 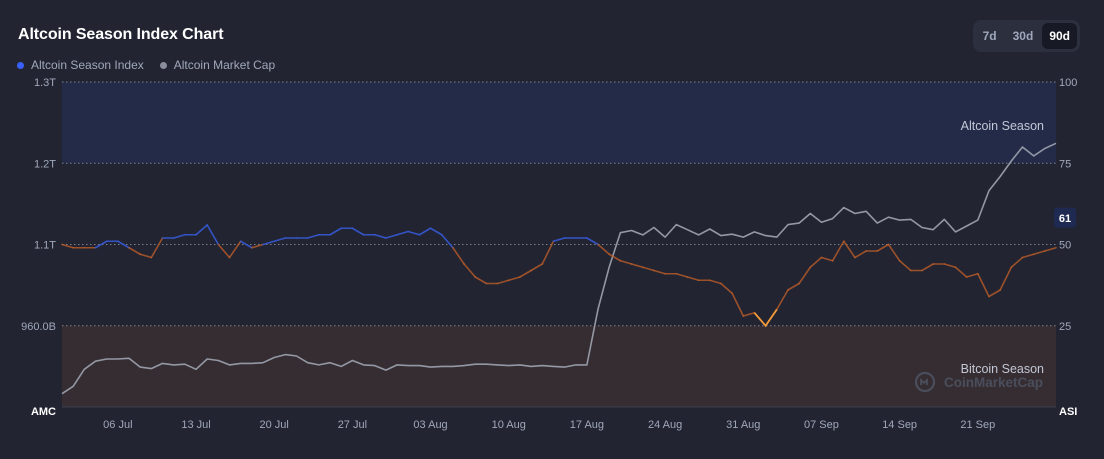 What do you see at coordinates (20, 65) in the screenshot?
I see `legend-dot-index` at bounding box center [20, 65].